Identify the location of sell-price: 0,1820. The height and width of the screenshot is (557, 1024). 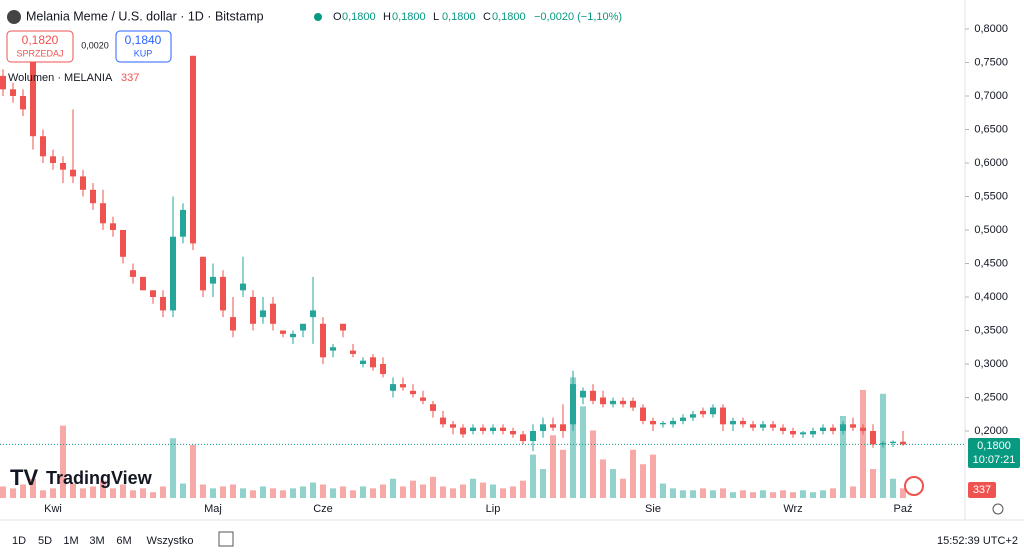
(40, 40).